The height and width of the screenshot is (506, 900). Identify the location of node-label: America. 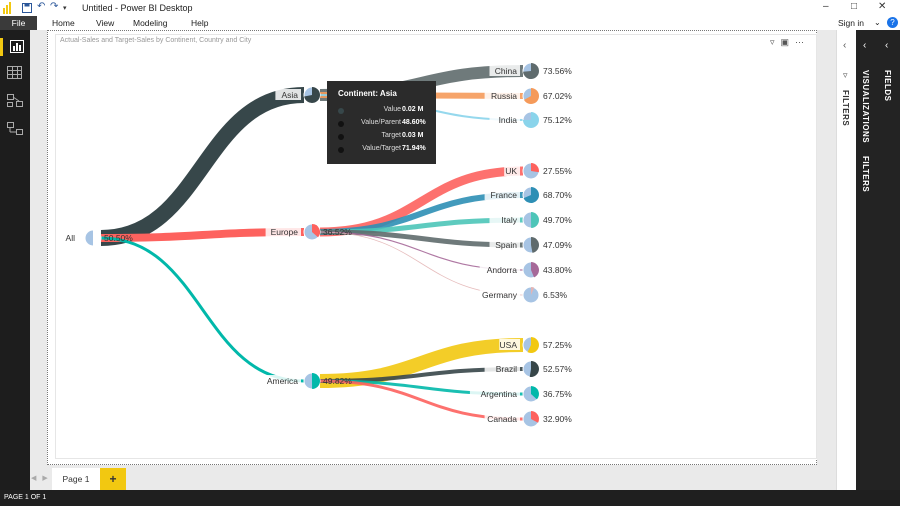
(282, 381).